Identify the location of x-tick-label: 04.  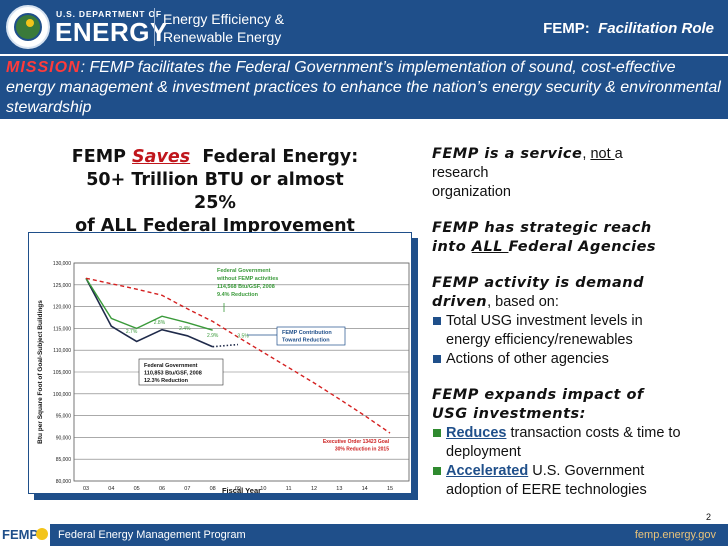
(111, 489).